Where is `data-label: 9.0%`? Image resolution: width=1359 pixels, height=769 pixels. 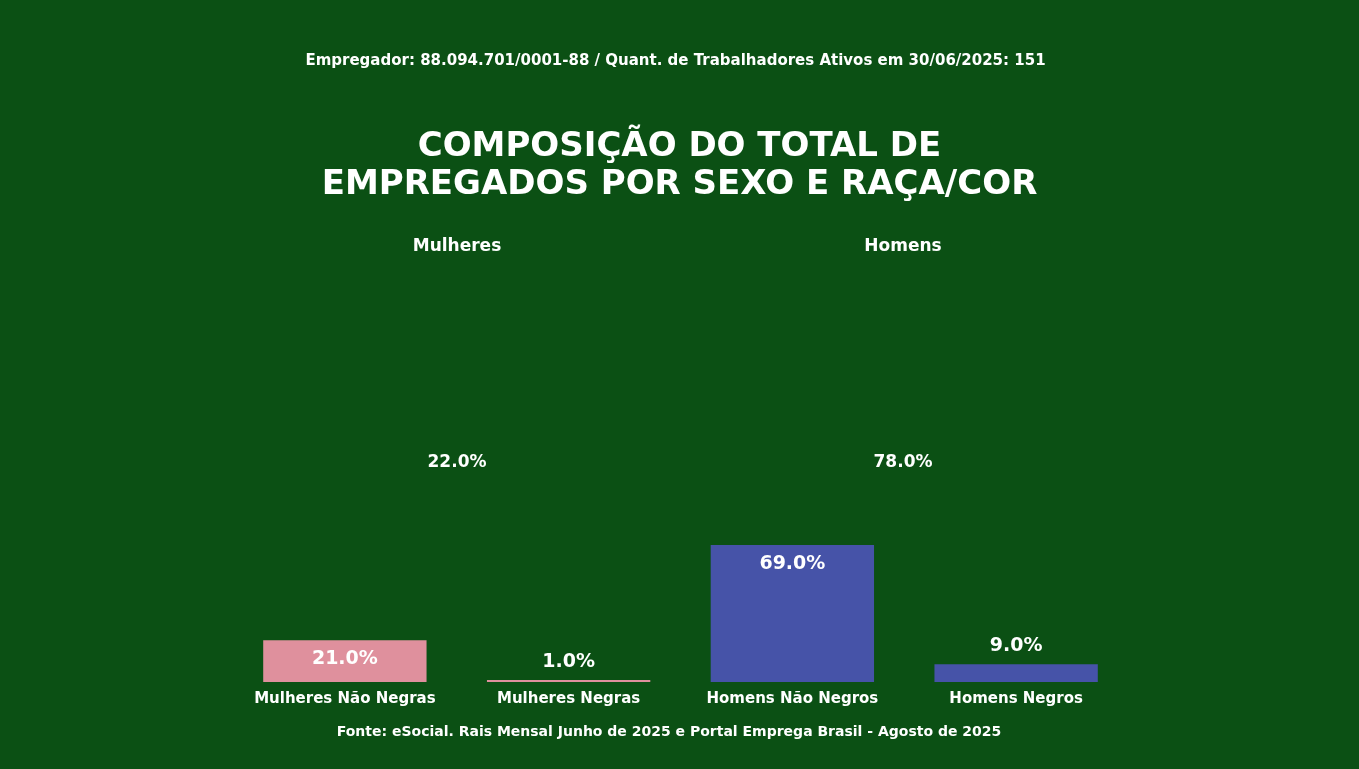
data-label: 9.0% is located at coordinates (1016, 644).